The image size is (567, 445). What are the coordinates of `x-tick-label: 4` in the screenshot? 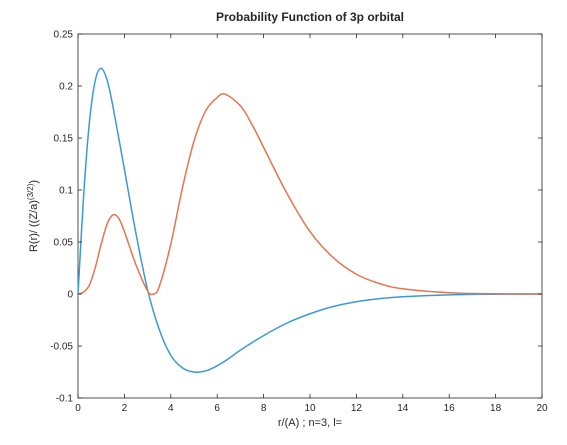 It's located at (171, 408).